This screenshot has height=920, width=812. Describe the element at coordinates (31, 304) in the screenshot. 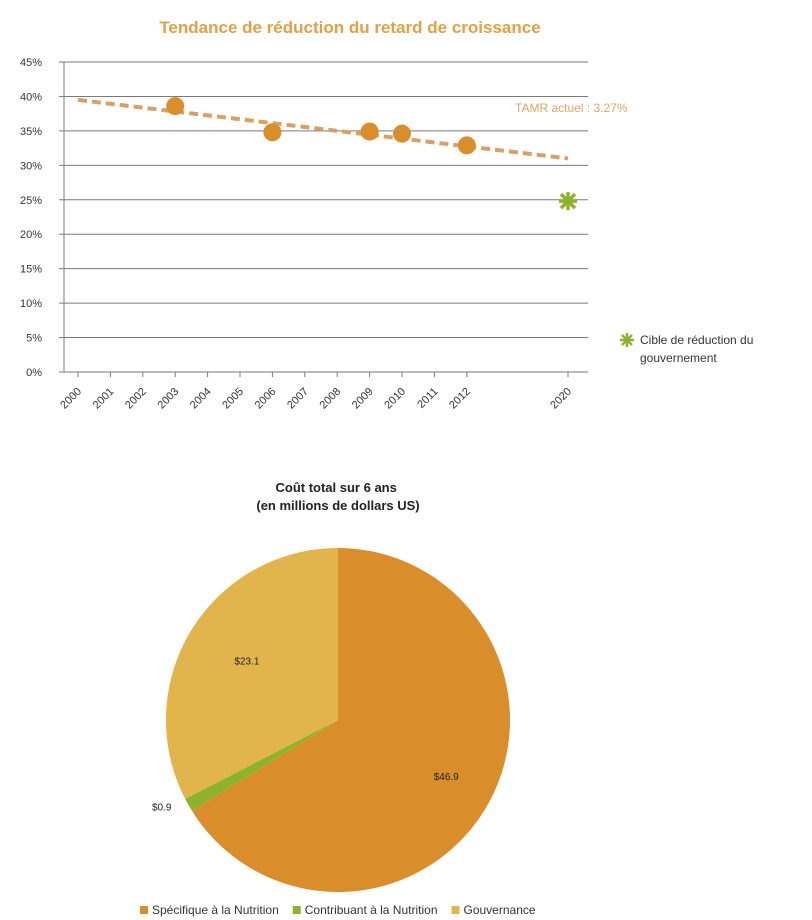

I see `y-tick-label: 10%` at that location.